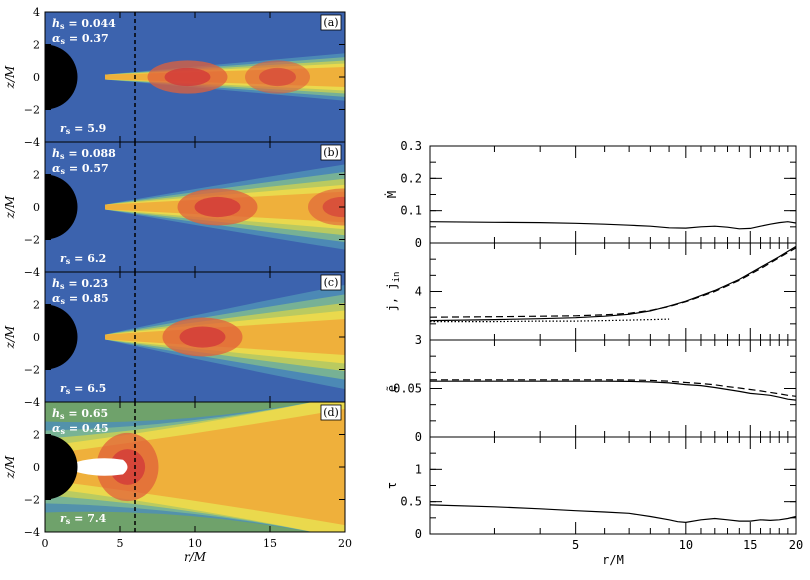  What do you see at coordinates (80, 284) in the screenshot?
I see `h-annotation: hs = 0.23` at bounding box center [80, 284].